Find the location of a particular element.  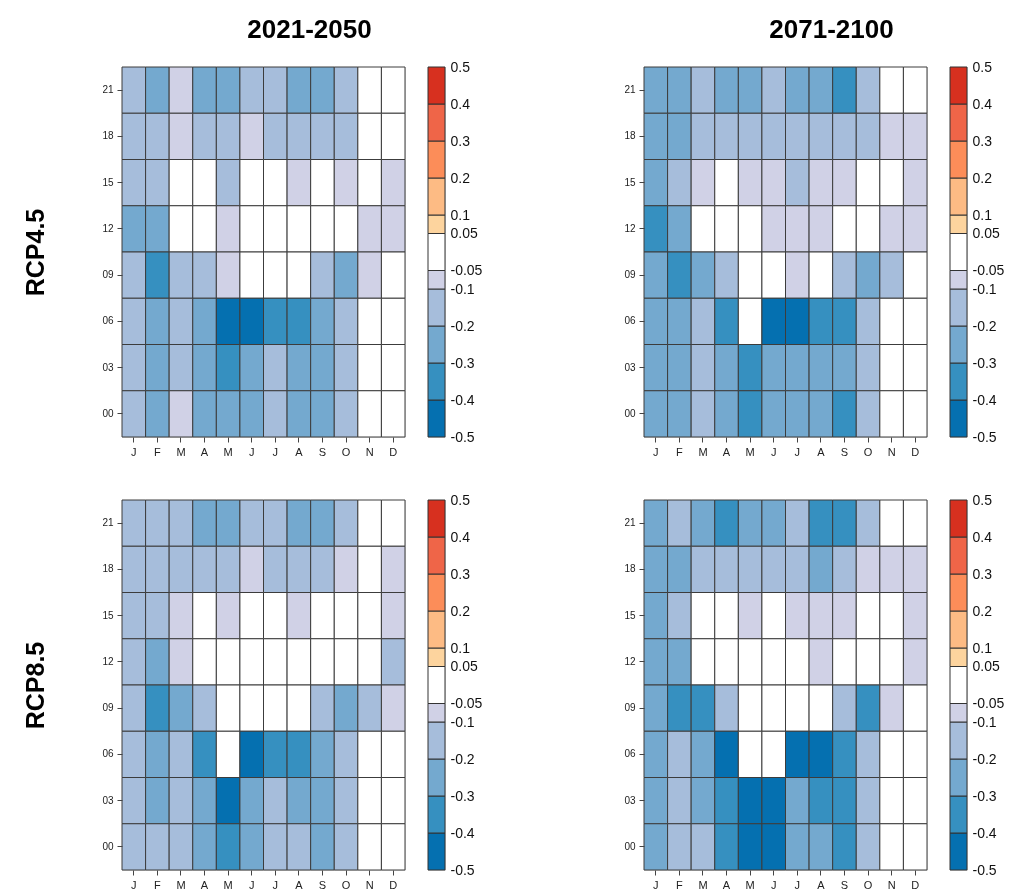

chart-title: 2021-2050 is located at coordinates (309, 28).